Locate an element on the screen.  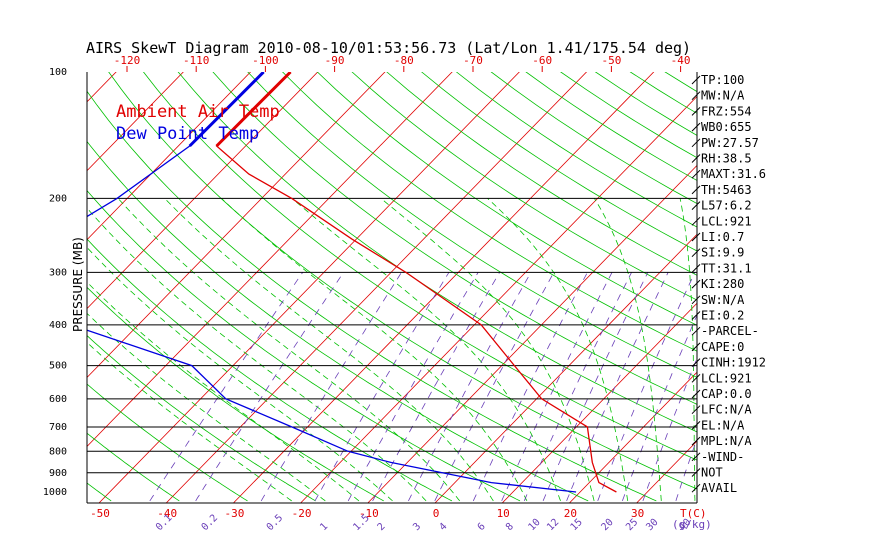
index-label: AVAIL is located at coordinates (719, 488).